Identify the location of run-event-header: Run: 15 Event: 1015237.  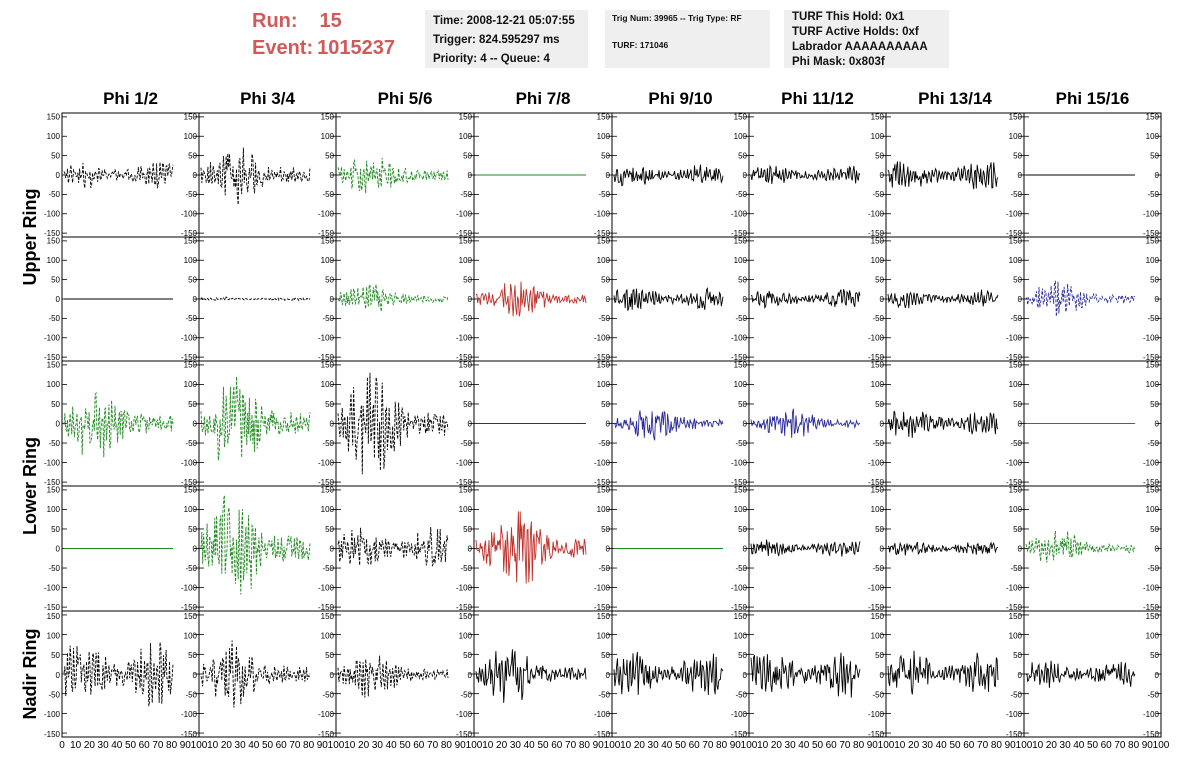
(323, 35).